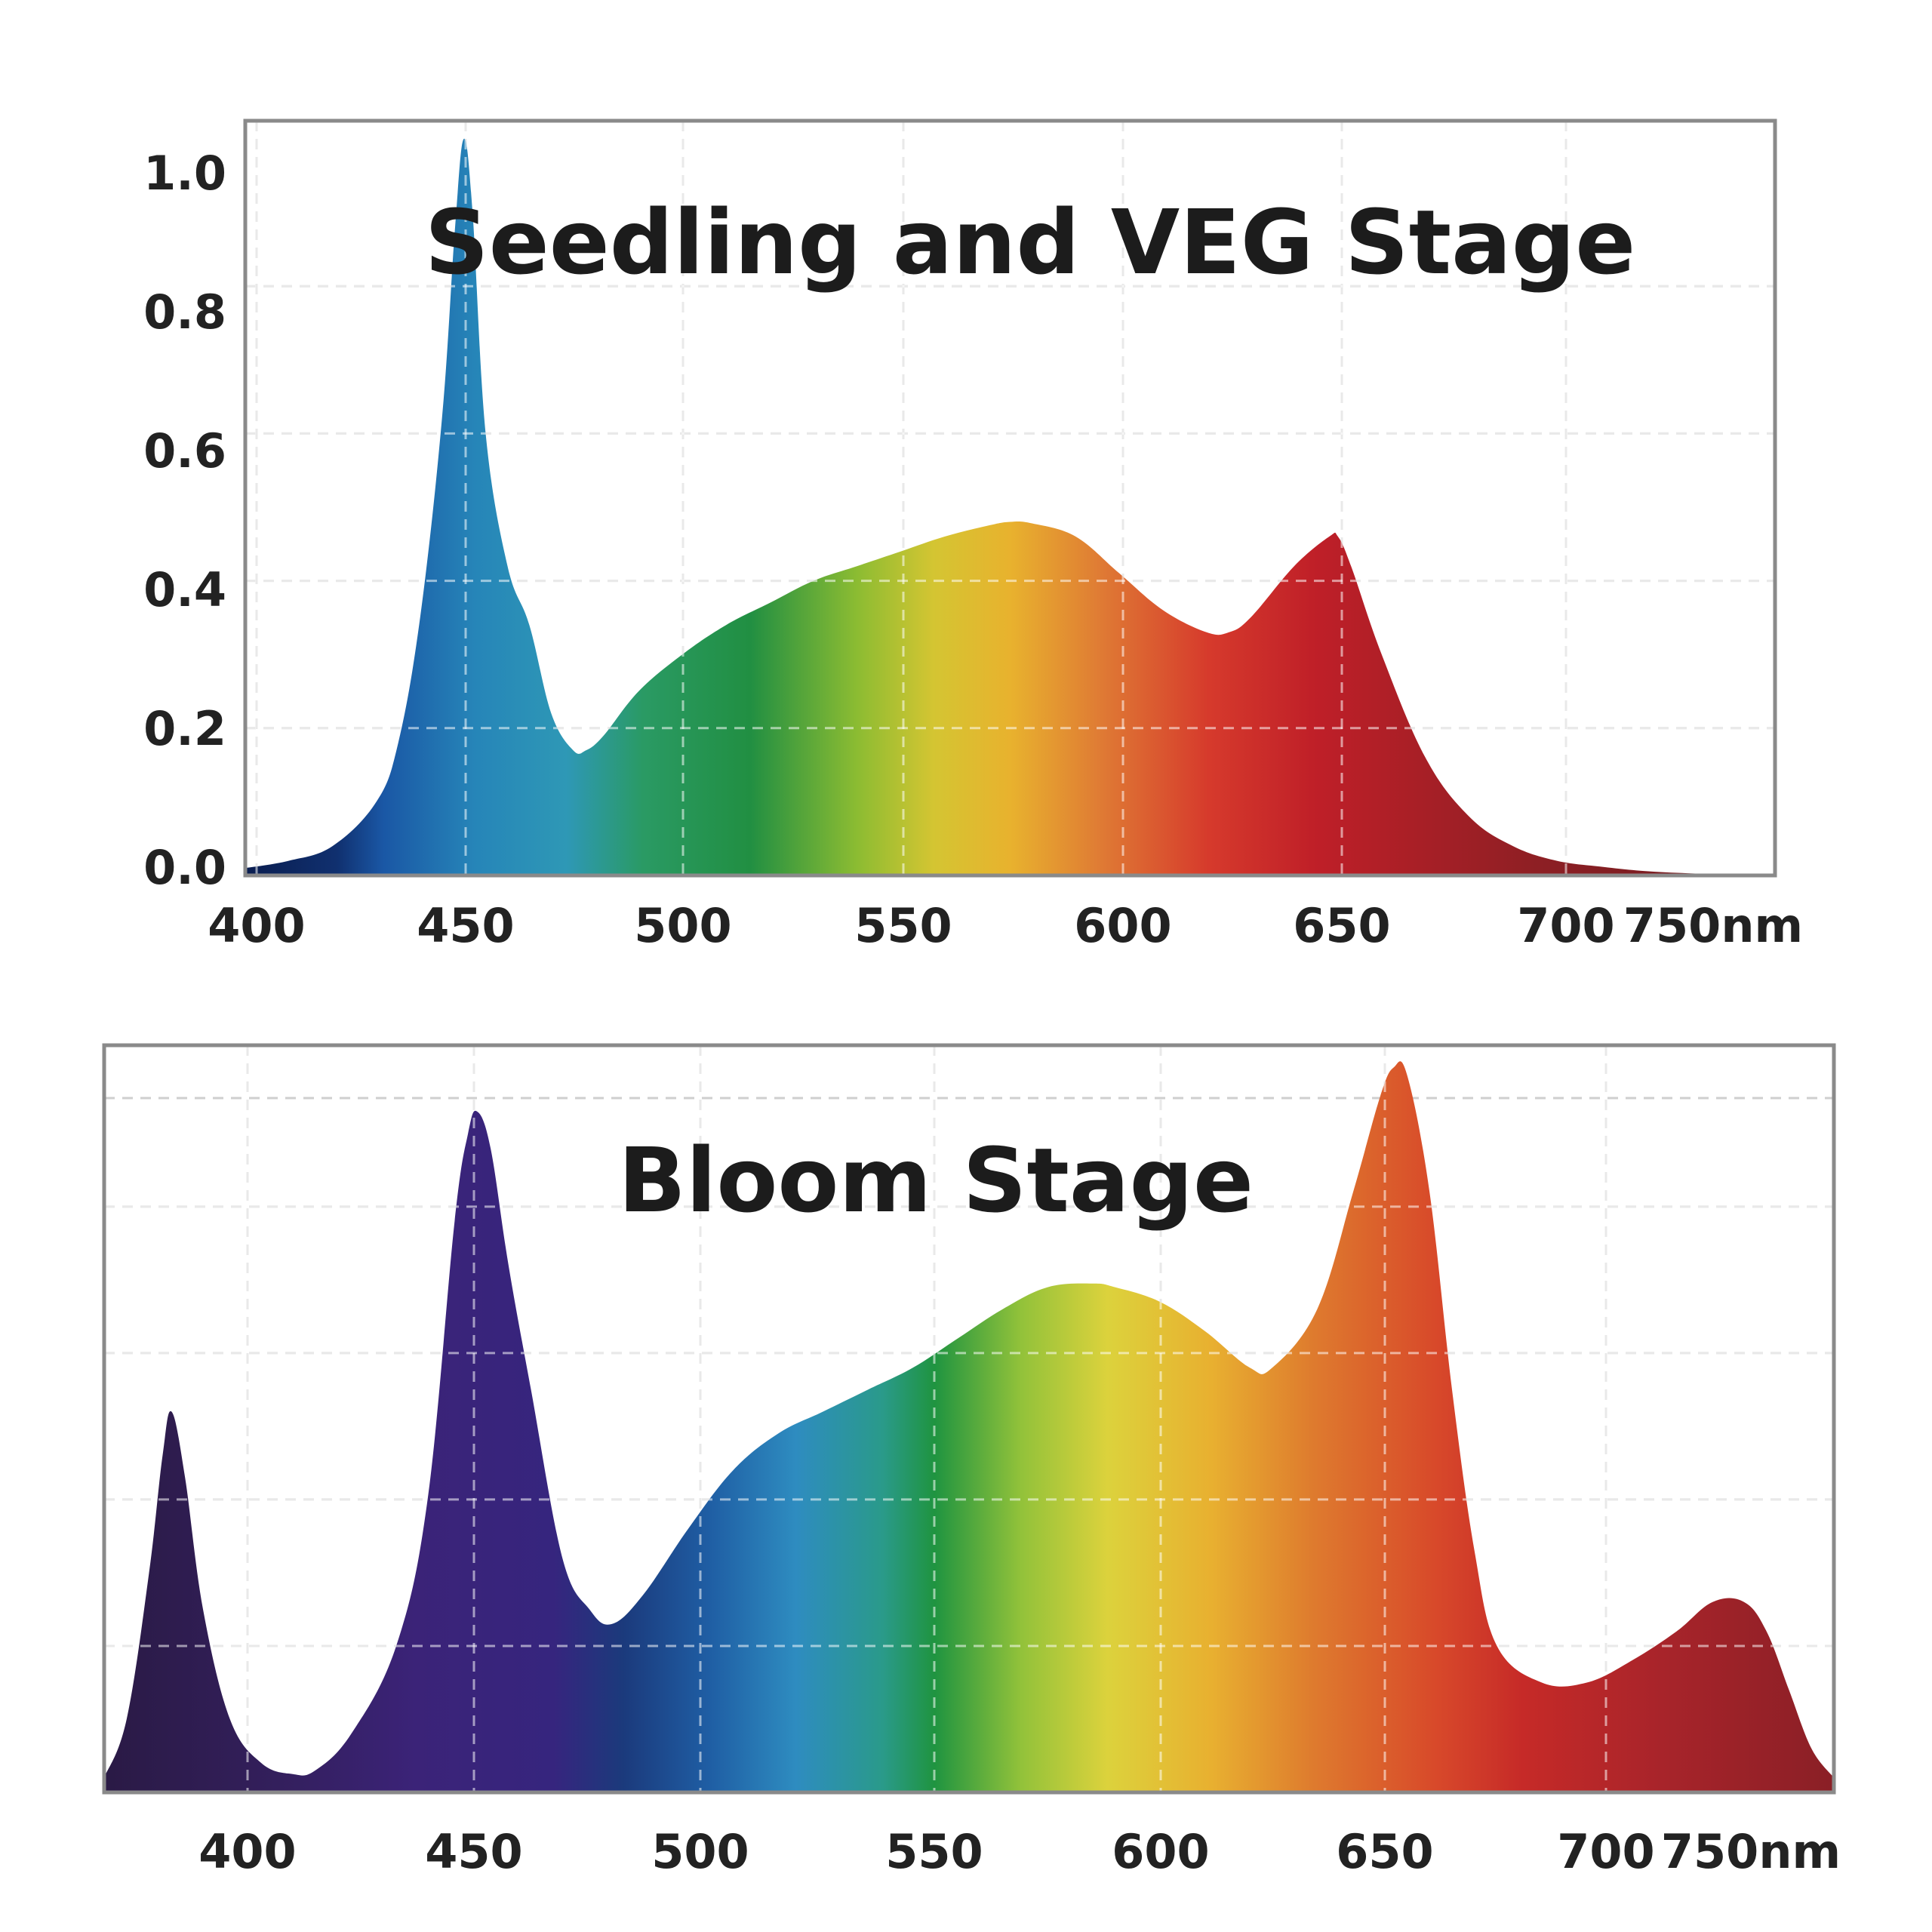  Describe the element at coordinates (934, 1851) in the screenshot. I see `bloom-x-tick: 550` at that location.